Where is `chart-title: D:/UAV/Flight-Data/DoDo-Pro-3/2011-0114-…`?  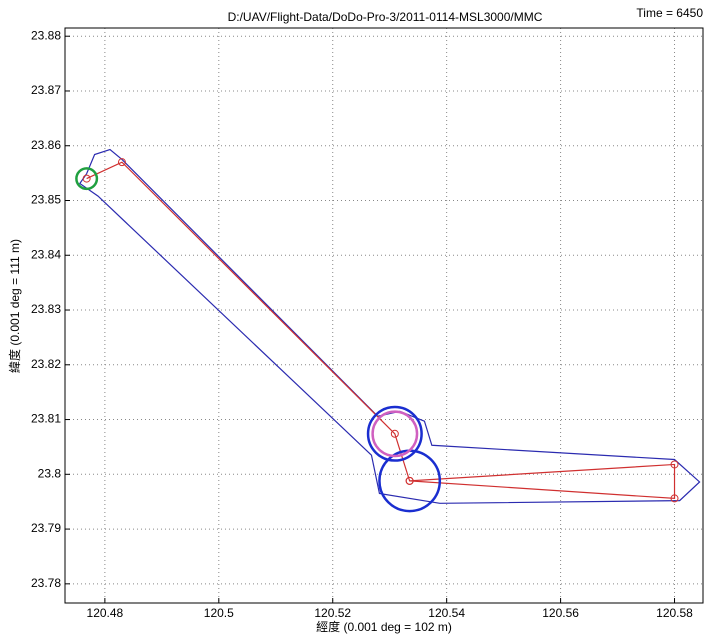 chart-title: D:/UAV/Flight-Data/DoDo-Pro-3/2011-0114-… is located at coordinates (385, 17).